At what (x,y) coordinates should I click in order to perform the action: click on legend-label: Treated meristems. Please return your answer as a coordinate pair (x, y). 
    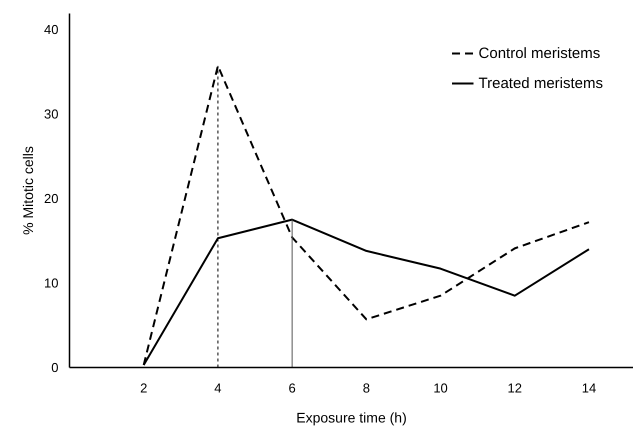
    Looking at the image, I should click on (540, 83).